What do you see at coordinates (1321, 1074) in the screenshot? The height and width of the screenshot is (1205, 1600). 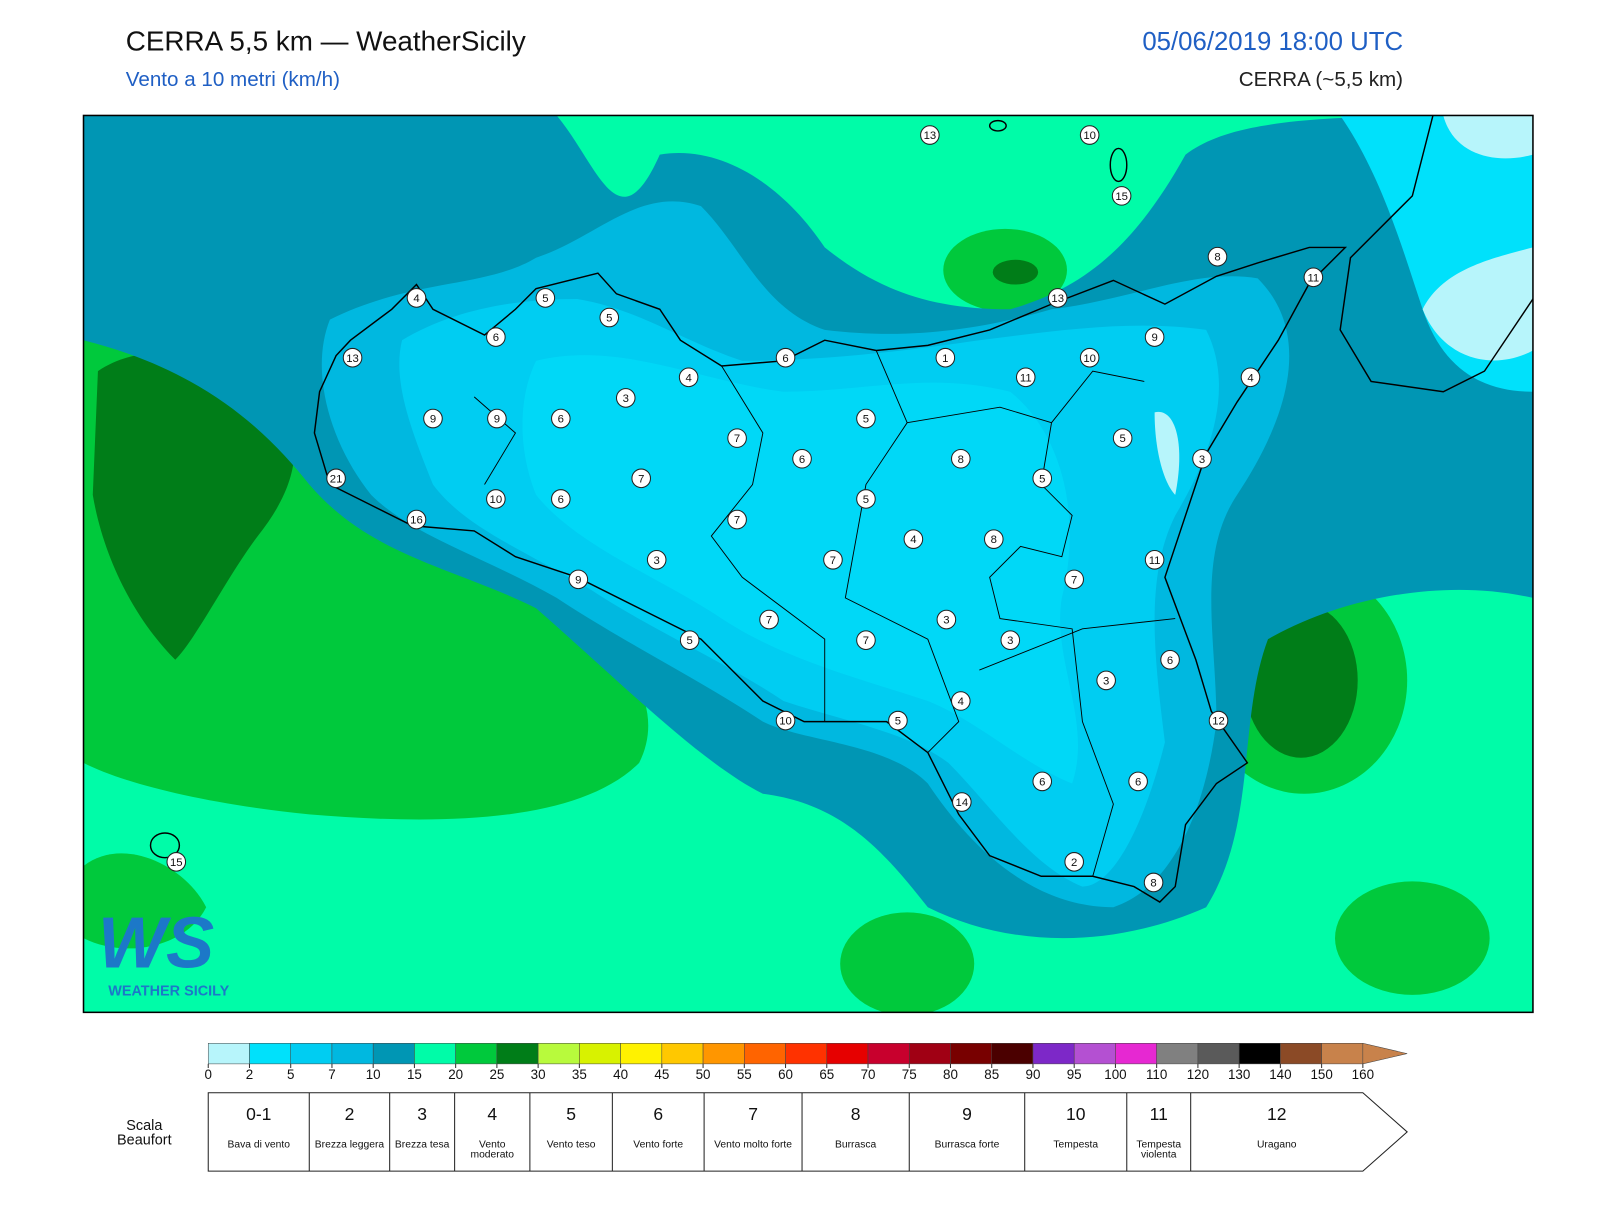 I see `colorbar-tick-label: 150` at bounding box center [1321, 1074].